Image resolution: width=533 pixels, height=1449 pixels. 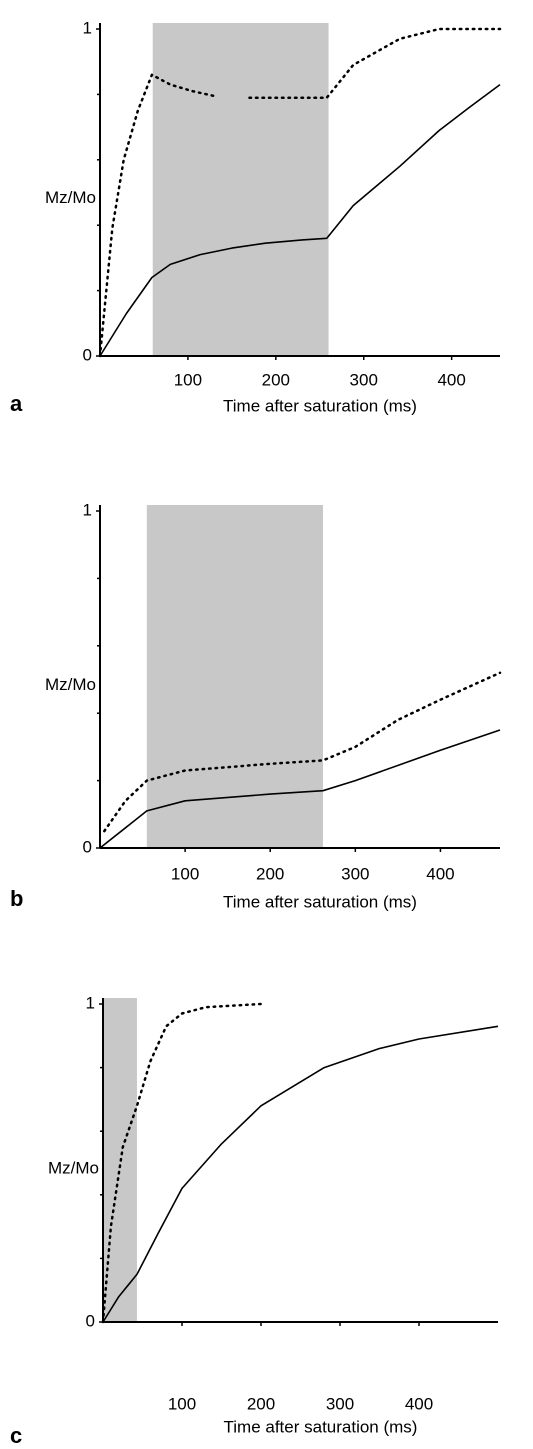 What do you see at coordinates (16, 1435) in the screenshot?
I see `panel-letter: c` at bounding box center [16, 1435].